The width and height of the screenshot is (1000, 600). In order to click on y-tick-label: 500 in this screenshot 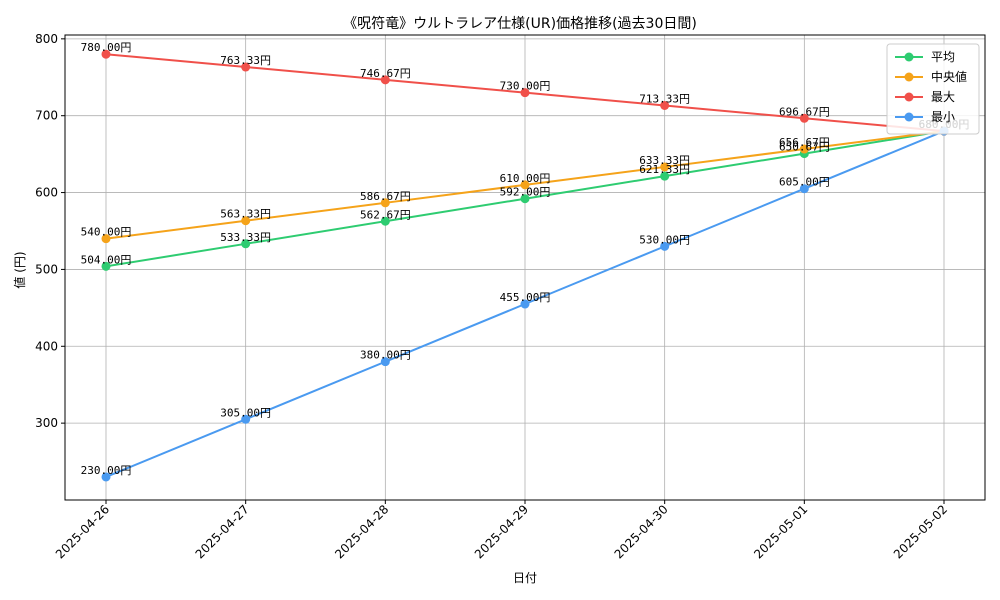, I will do `click(46, 269)`.